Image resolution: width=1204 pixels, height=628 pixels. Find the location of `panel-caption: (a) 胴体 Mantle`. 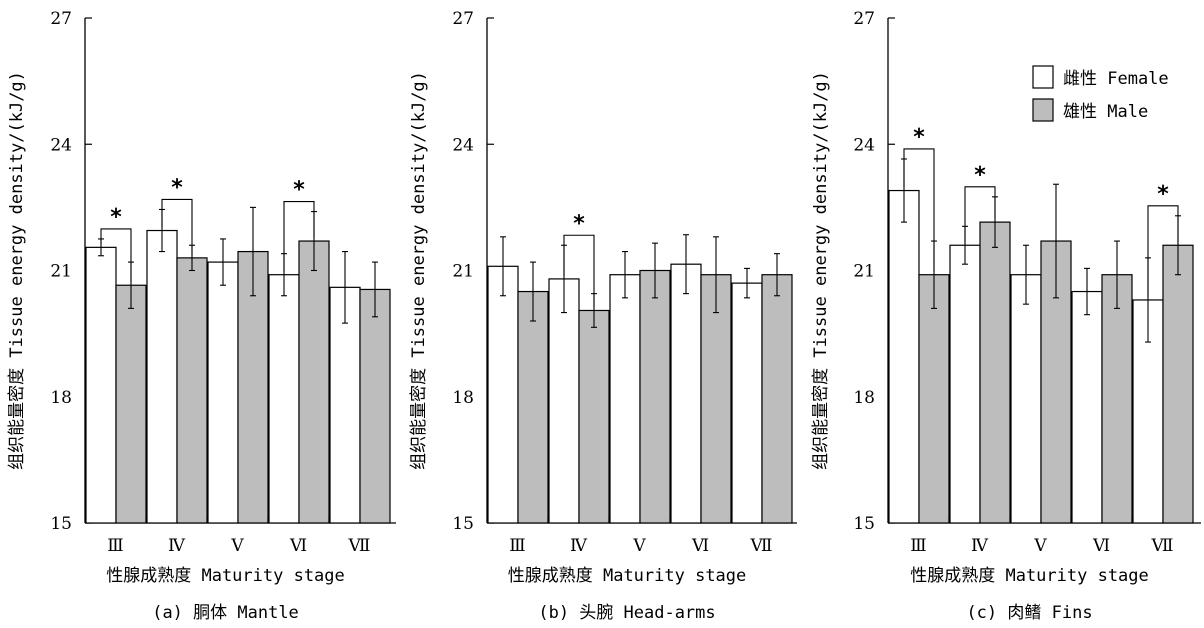

panel-caption: (a) 胴体 Mantle is located at coordinates (225, 613).